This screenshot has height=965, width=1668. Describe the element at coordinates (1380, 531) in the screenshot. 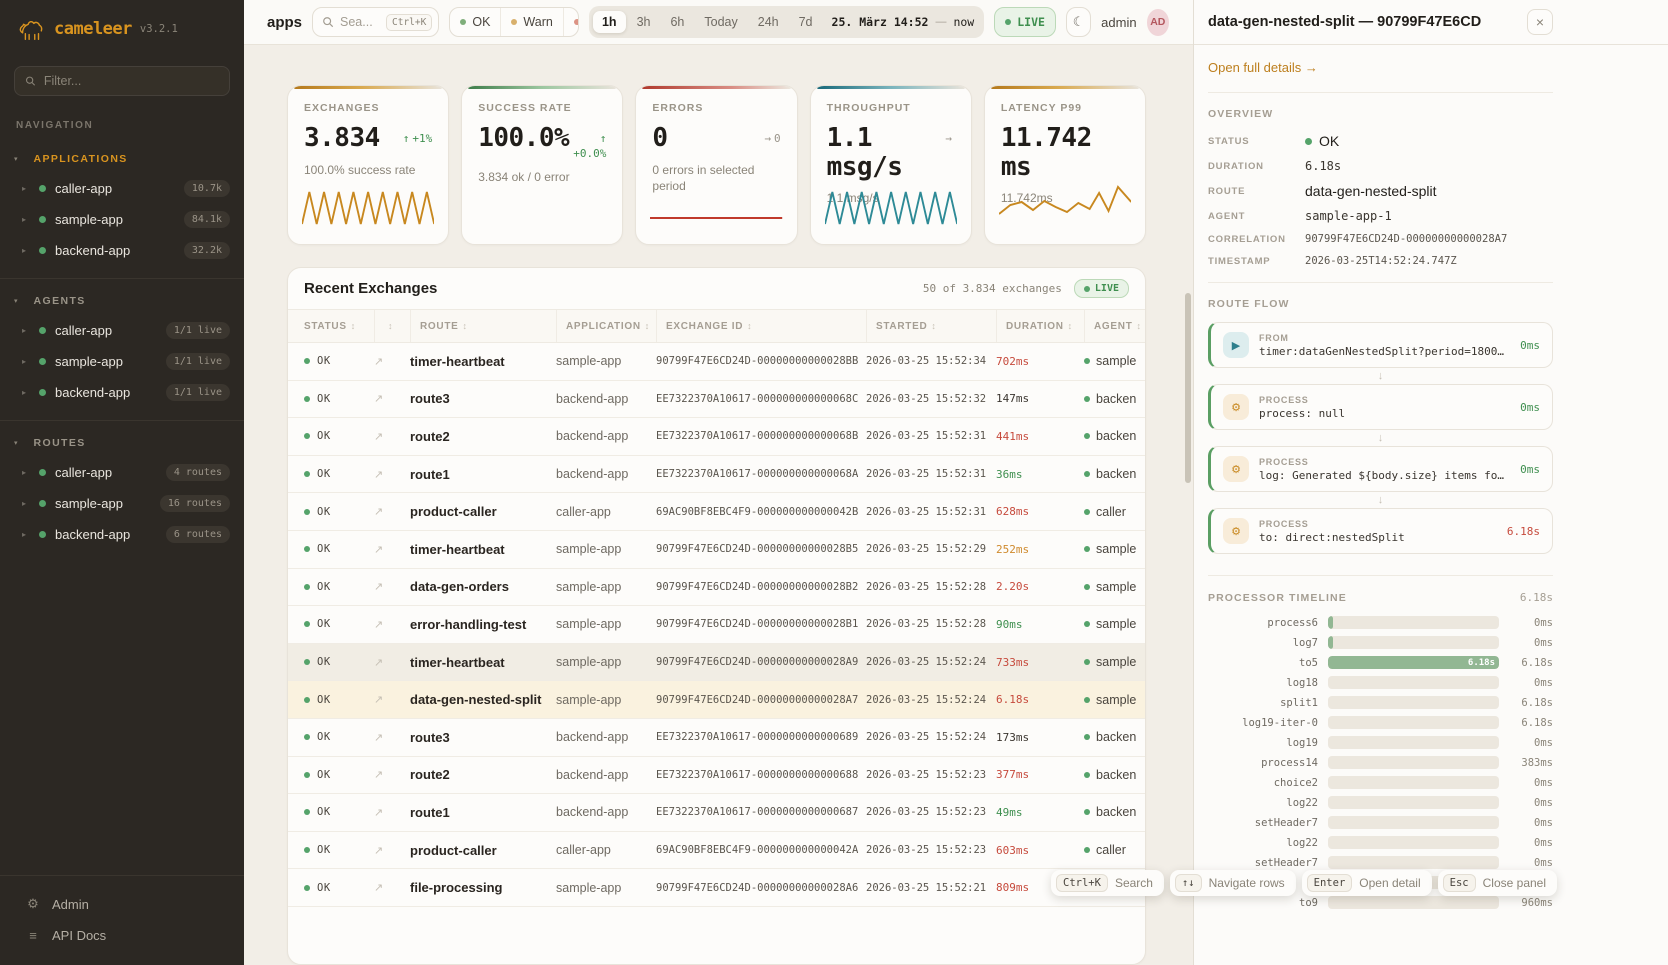

I see `route-flow-step: ⚙ PROCESS to: direct:nestedSplit 6.18s` at that location.